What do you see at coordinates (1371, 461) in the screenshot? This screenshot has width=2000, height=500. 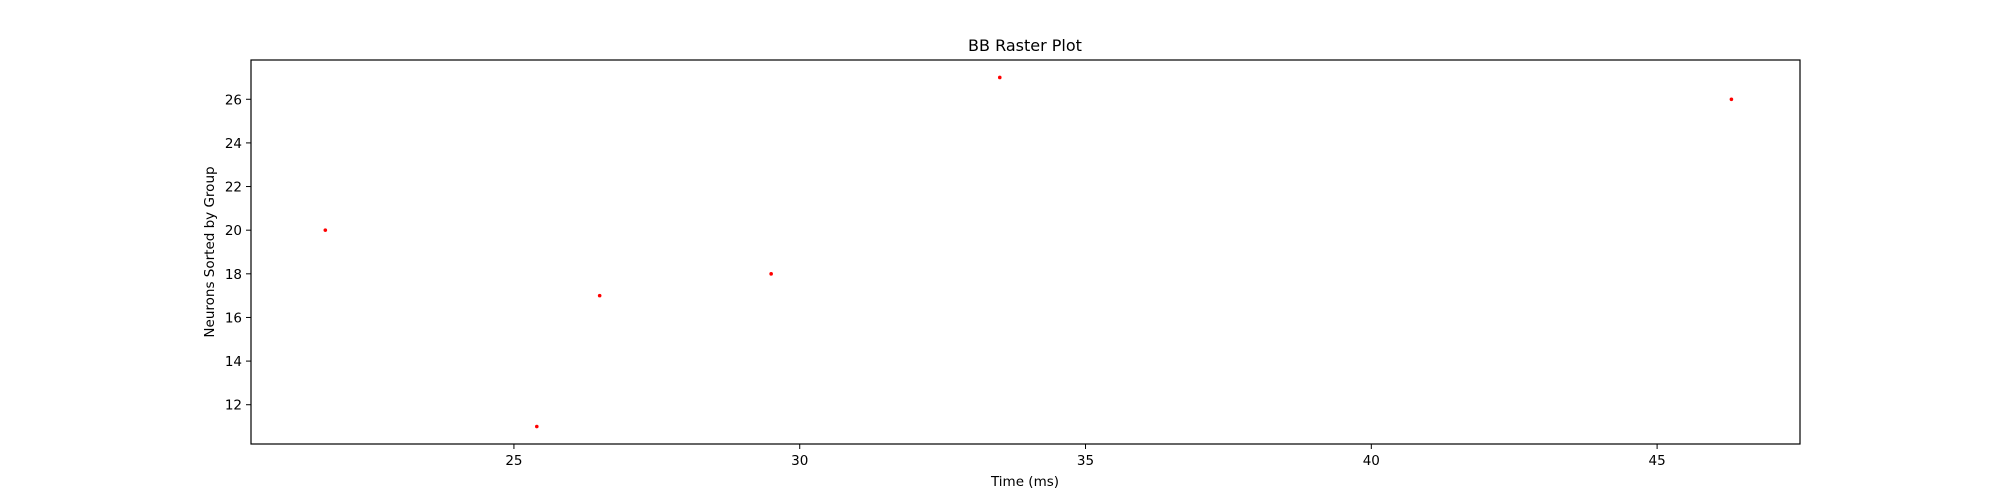 I see `x-tick-label: 40` at bounding box center [1371, 461].